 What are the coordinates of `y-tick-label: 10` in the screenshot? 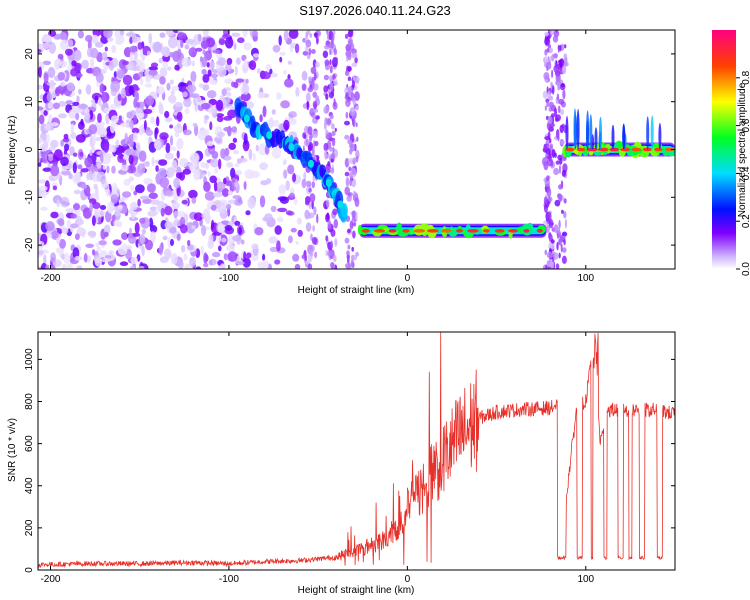 It's located at (29, 102).